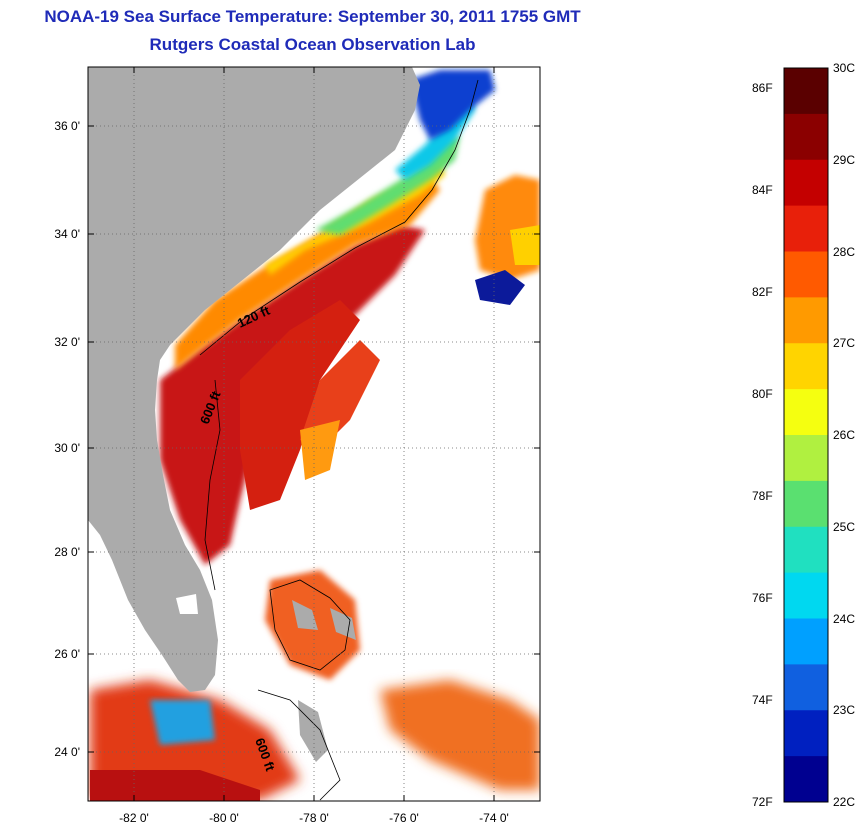  What do you see at coordinates (67, 342) in the screenshot?
I see `lat-tick-32: 32 0'` at bounding box center [67, 342].